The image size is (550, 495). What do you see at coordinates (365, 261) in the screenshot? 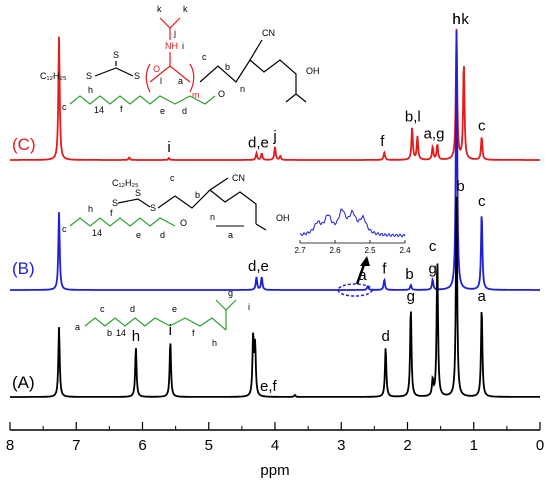
I see `inset-arrow-head` at bounding box center [365, 261].